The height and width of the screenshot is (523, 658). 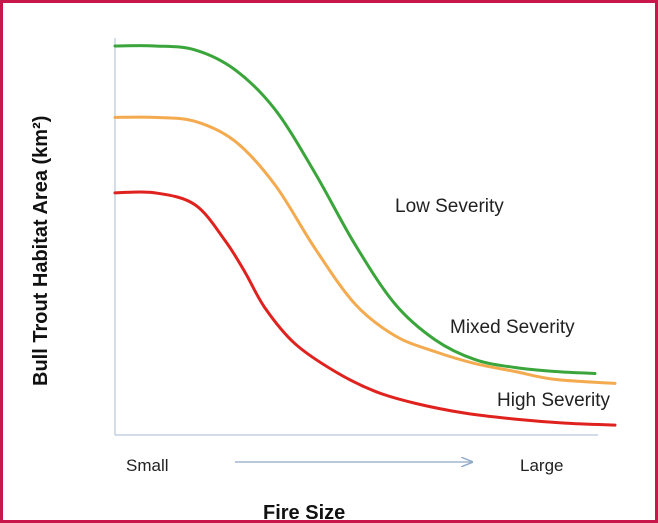 I want to click on series-label-mixed-severity: Mixed Severity, so click(x=512, y=327).